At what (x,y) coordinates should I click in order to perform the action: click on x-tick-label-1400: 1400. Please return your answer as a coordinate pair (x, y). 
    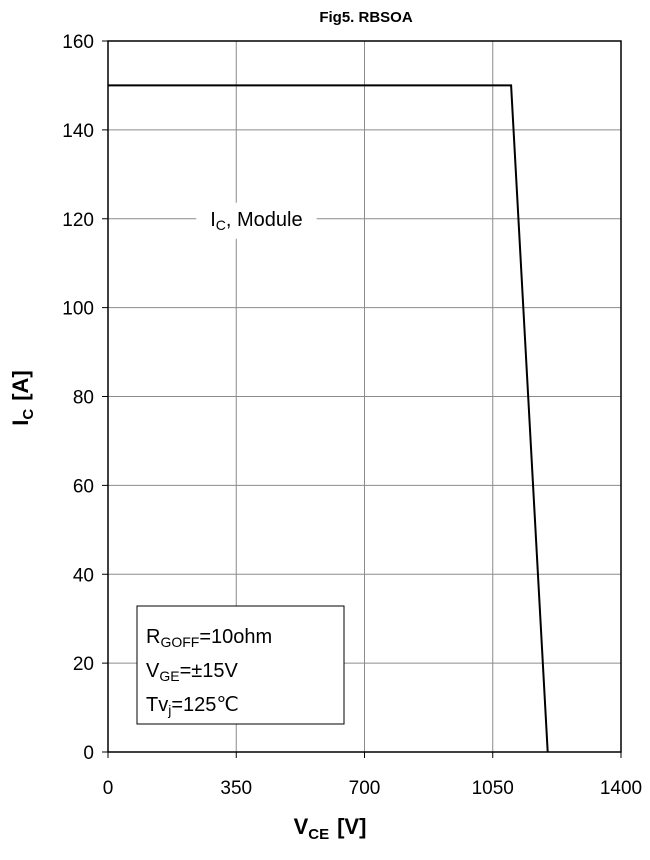
    Looking at the image, I should click on (621, 788).